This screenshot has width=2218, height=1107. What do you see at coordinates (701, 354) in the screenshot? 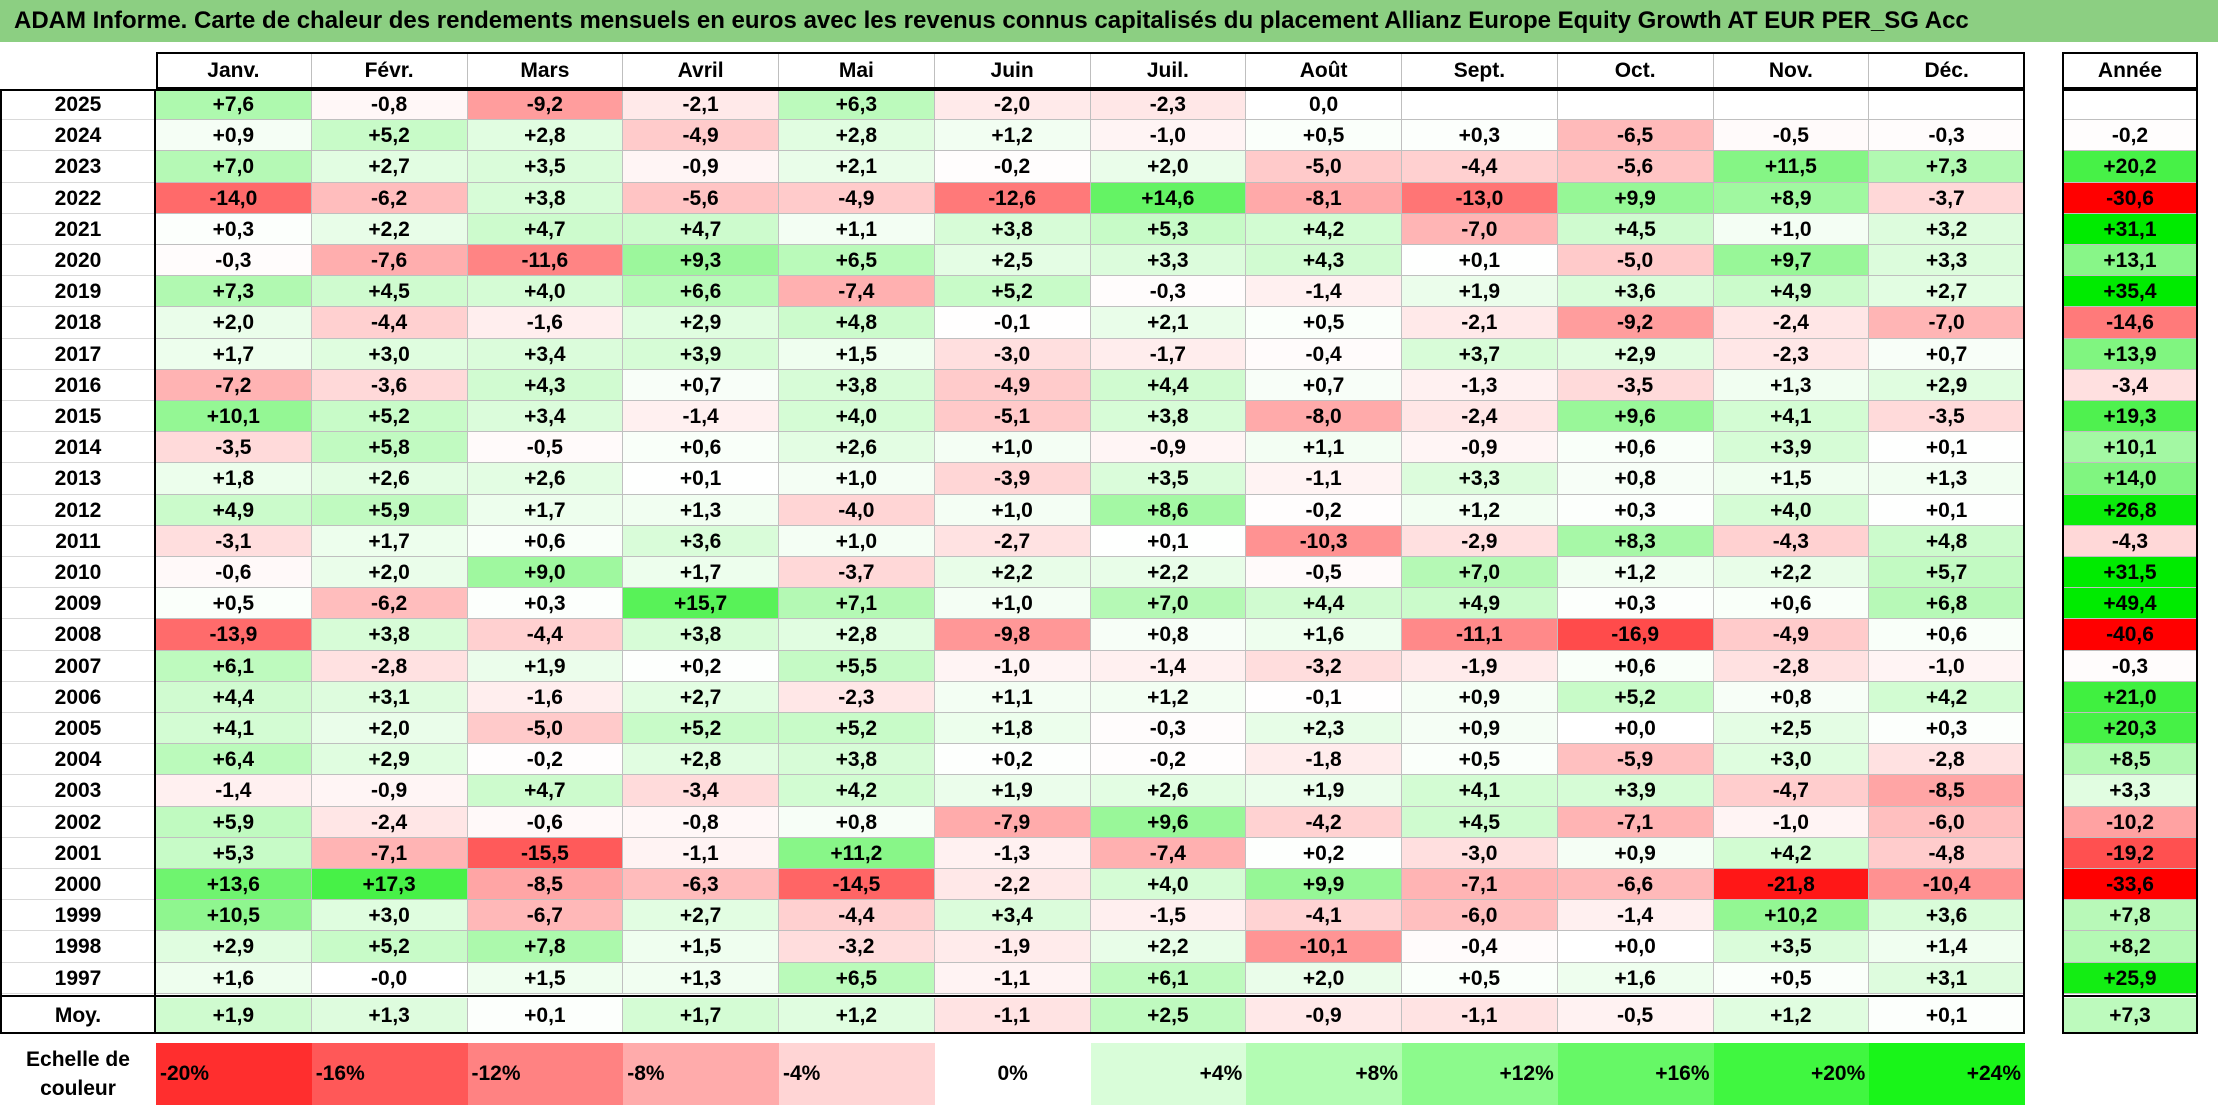
I see `heatmap-cell: +3,9` at bounding box center [701, 354].